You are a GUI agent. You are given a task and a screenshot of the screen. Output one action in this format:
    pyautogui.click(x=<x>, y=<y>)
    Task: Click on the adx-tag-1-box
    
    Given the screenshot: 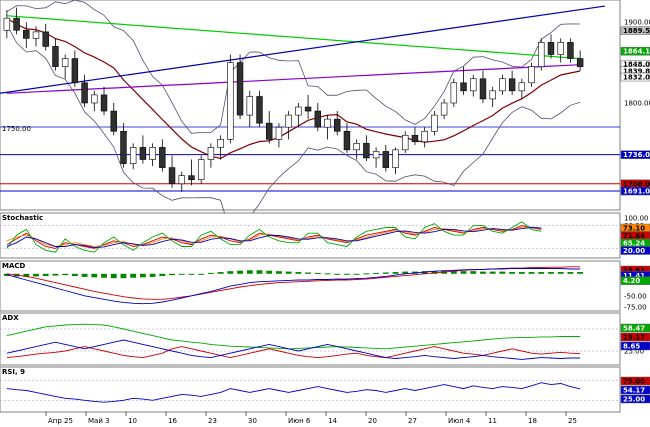 What is the action you would take?
    pyautogui.click(x=635, y=337)
    